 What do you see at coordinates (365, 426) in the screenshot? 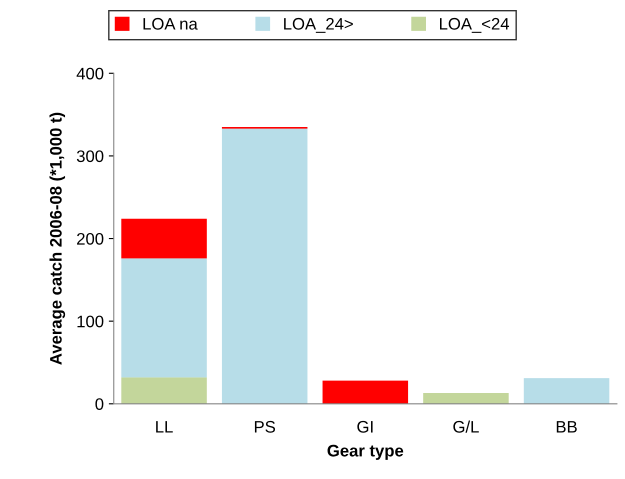
I see `x-tick-label: GI` at bounding box center [365, 426].